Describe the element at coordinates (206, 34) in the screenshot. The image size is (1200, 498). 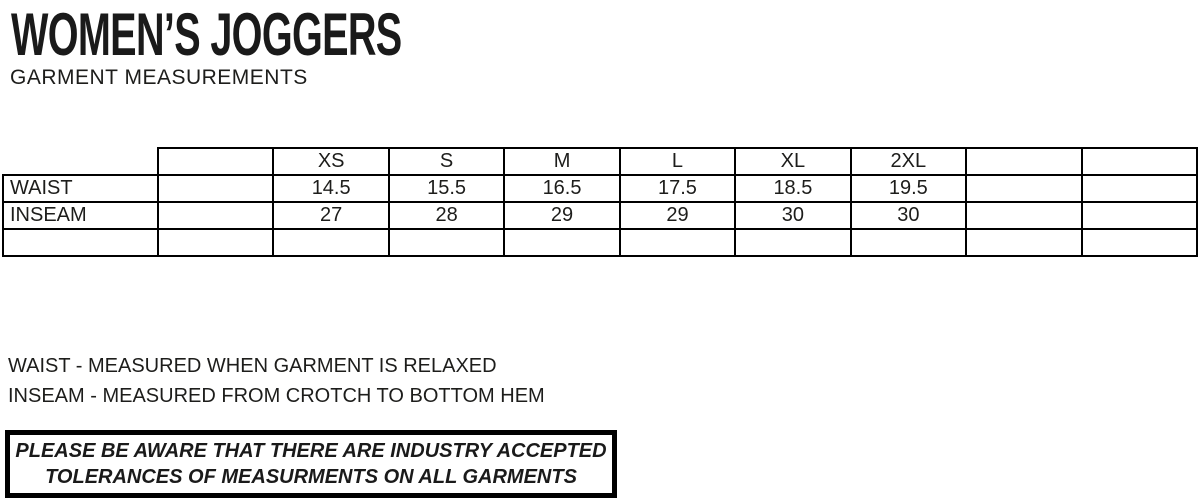
I see `page-title: WOMEN’S JOGGERS` at that location.